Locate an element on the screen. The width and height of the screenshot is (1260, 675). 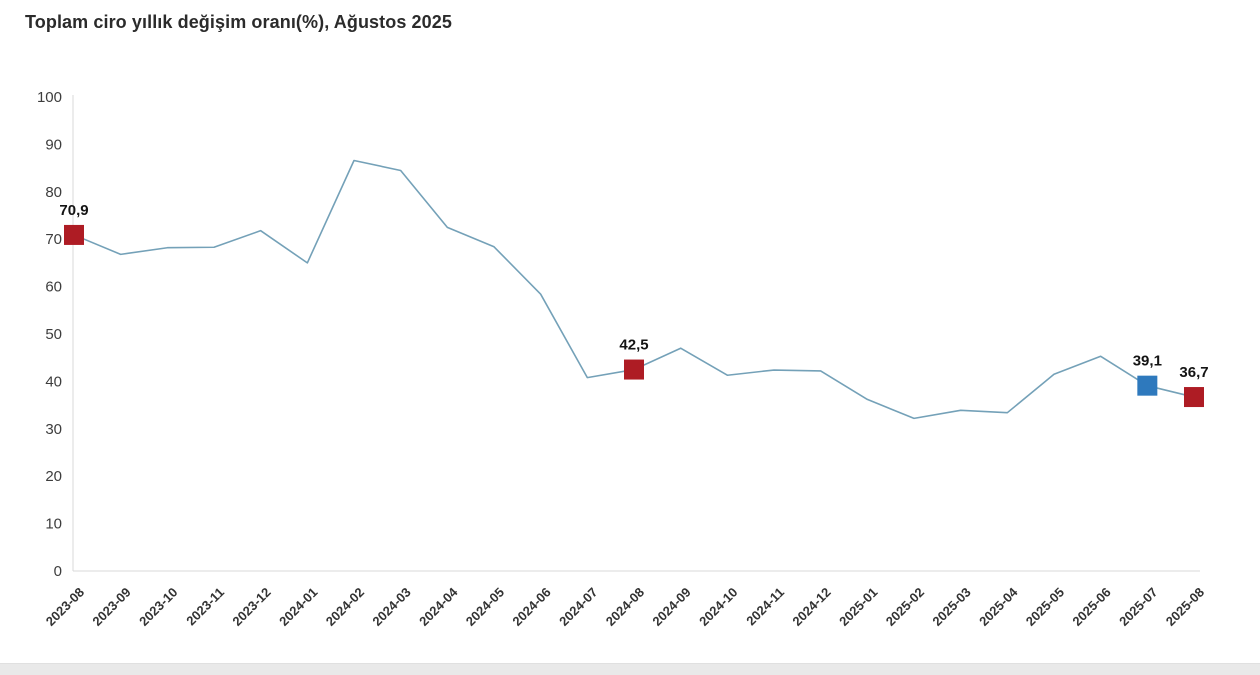
y-axis-tick-label: 70 is located at coordinates (53, 239).